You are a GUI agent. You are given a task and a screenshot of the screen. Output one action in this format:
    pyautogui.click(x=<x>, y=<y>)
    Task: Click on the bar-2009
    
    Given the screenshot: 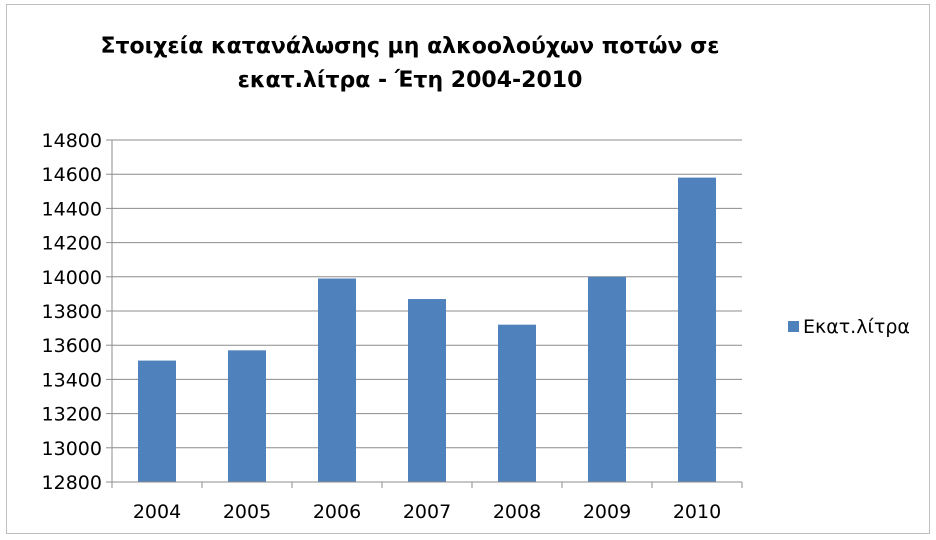 What is the action you would take?
    pyautogui.click(x=607, y=379)
    